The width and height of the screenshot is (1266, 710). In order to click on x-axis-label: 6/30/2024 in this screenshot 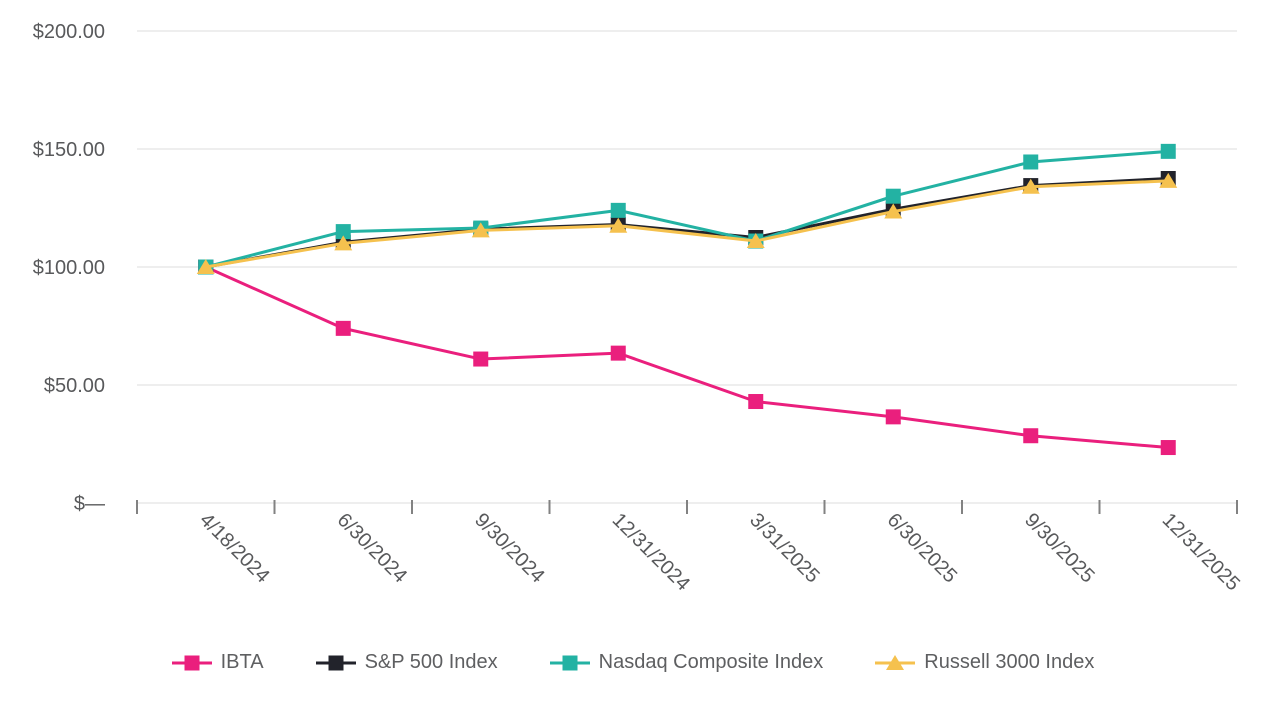, I will do `click(372, 548)`.